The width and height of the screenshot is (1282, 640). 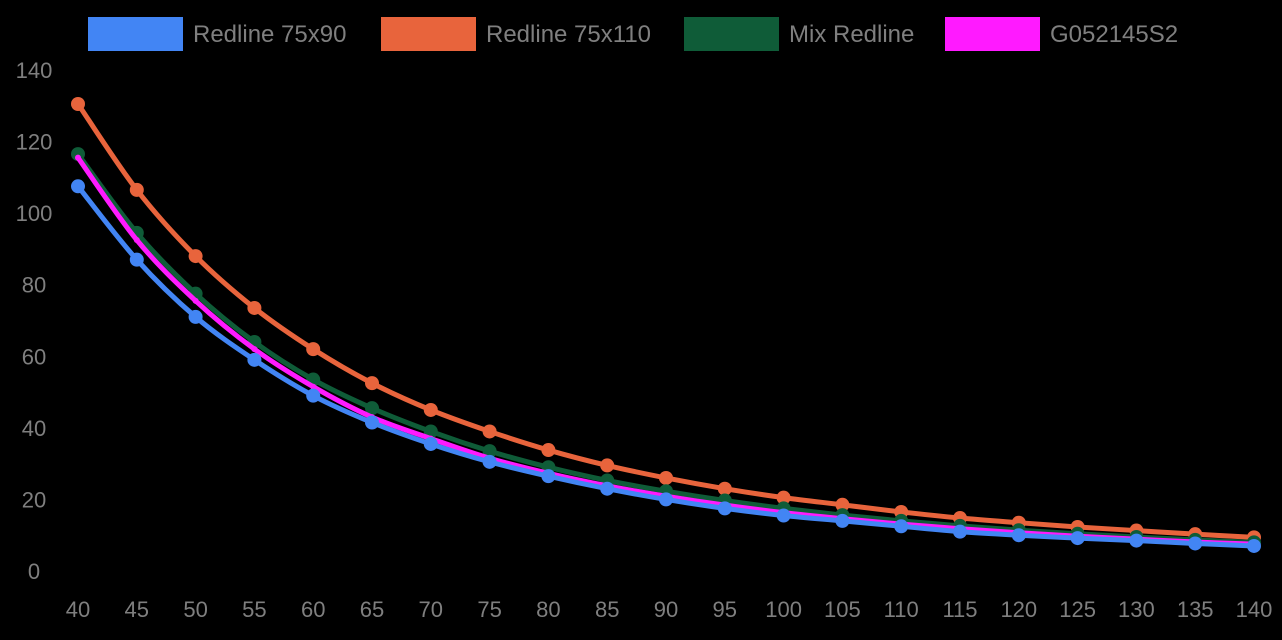 I want to click on y-tick-label: 100, so click(x=34, y=213).